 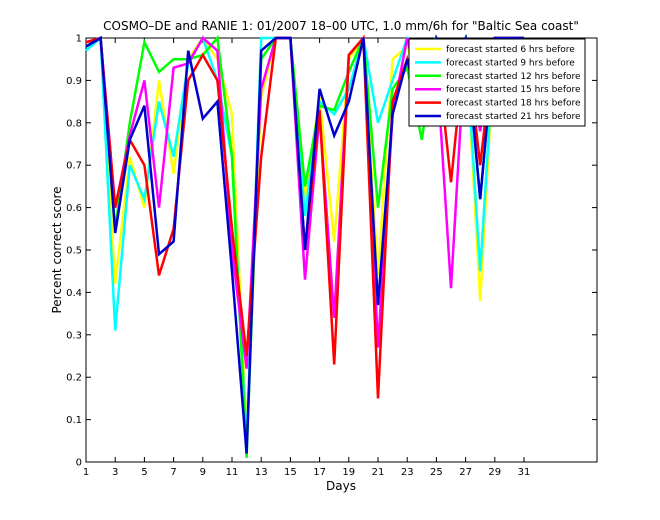 What do you see at coordinates (341, 486) in the screenshot?
I see `x-axis-label: Days` at bounding box center [341, 486].